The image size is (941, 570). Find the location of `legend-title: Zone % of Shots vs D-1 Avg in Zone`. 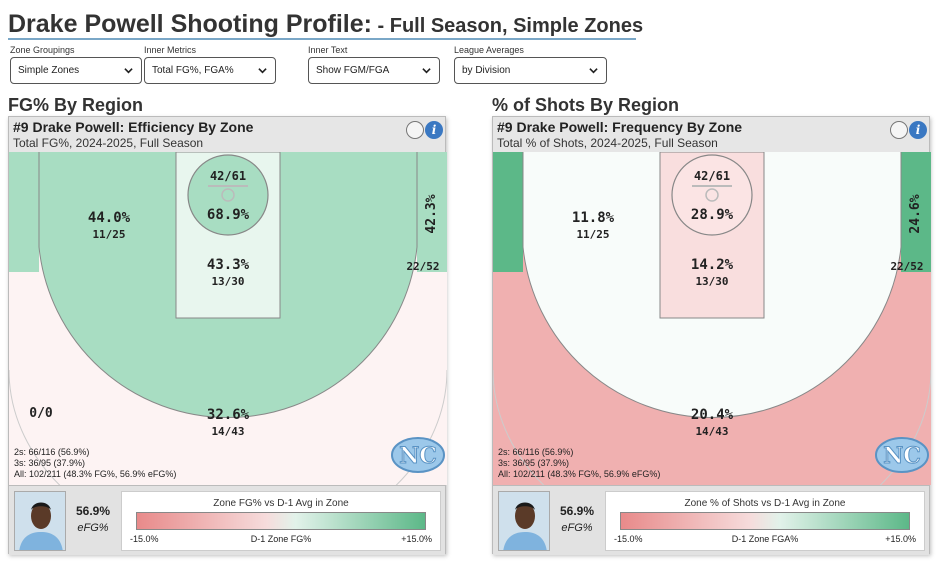

legend-title: Zone % of Shots vs D-1 Avg in Zone is located at coordinates (765, 503).